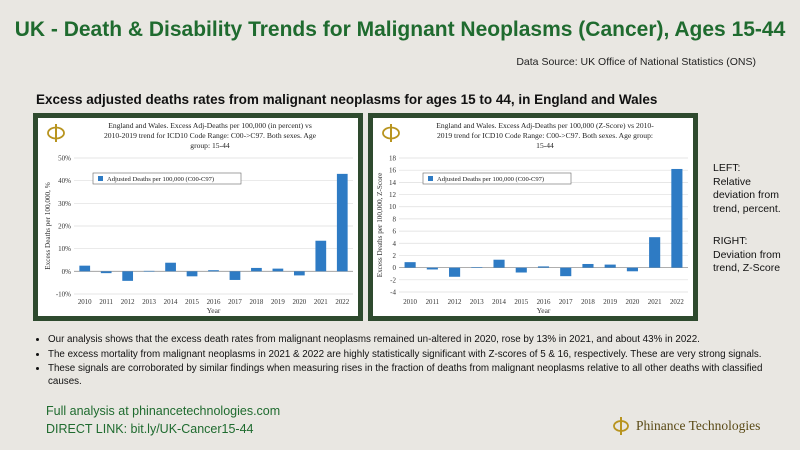  Describe the element at coordinates (747, 261) in the screenshot. I see `right-note-text: Deviation from trend, Z-Score` at that location.